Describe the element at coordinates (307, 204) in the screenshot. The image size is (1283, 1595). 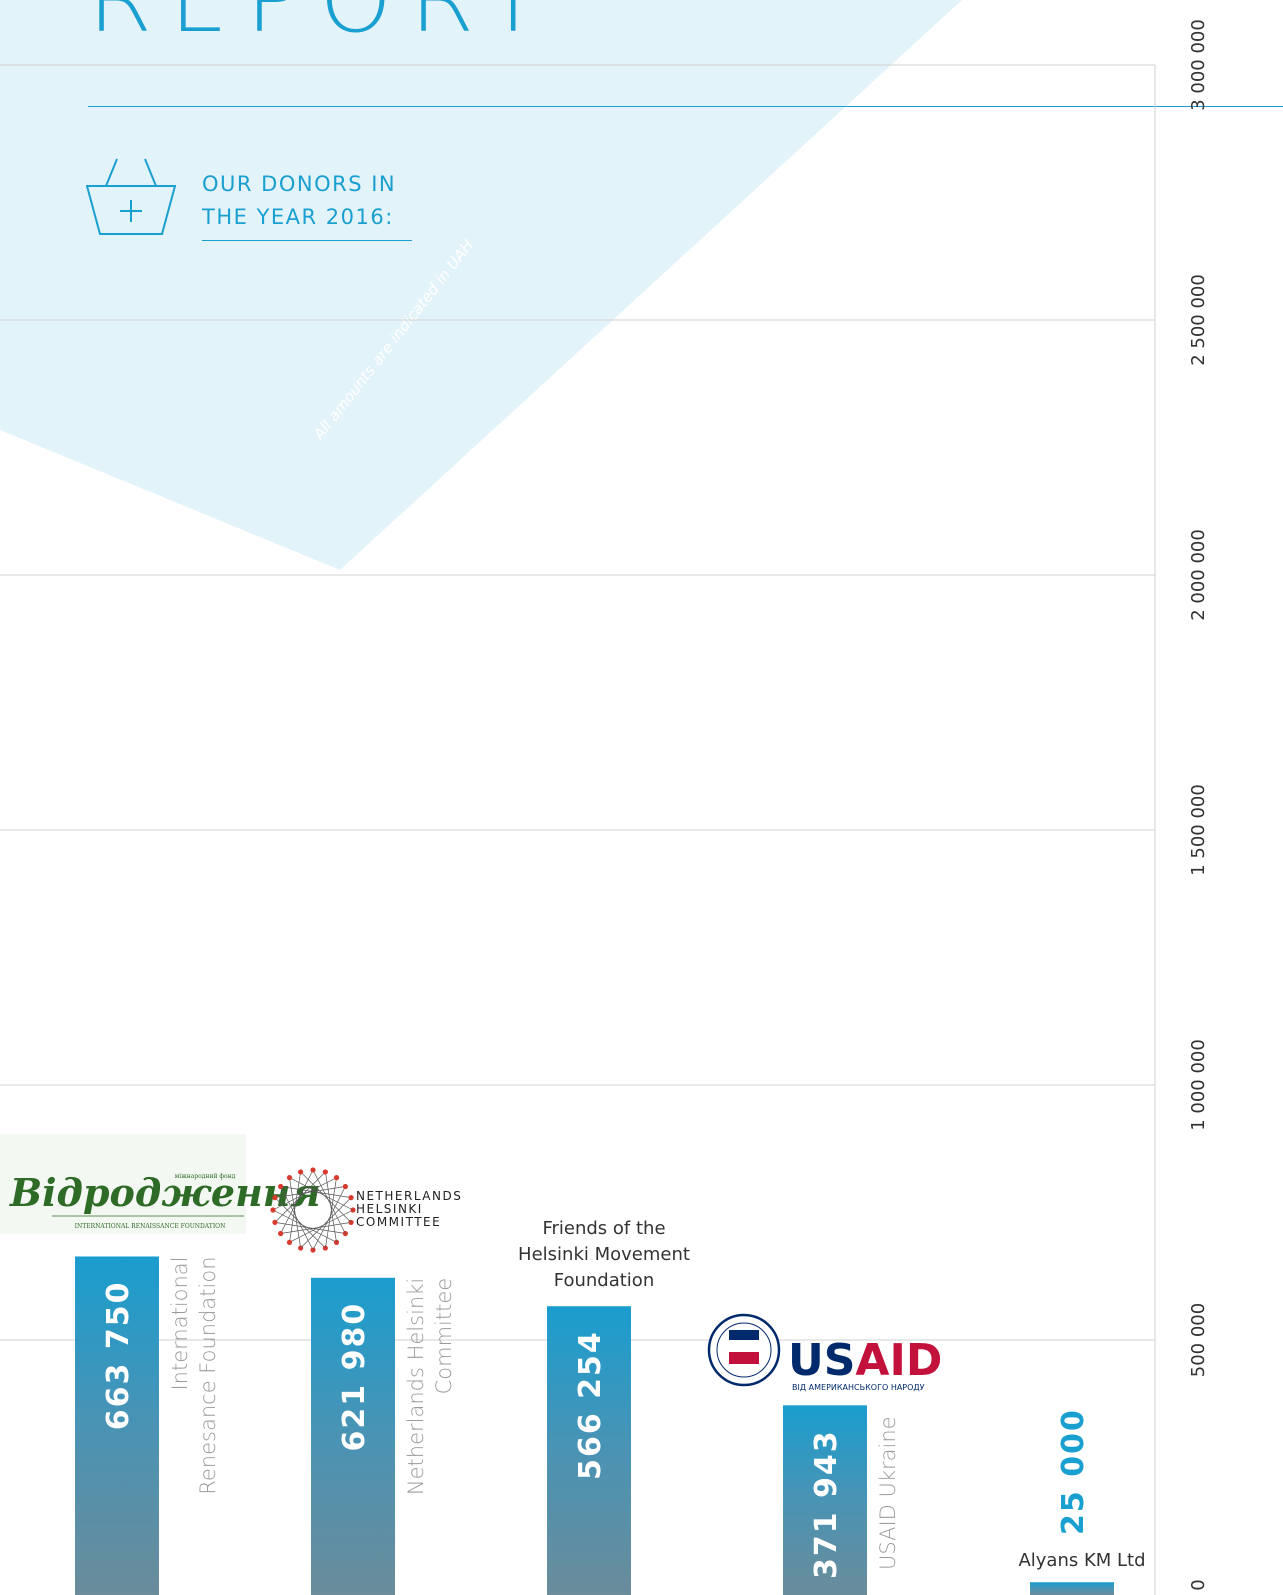
I see `section-title: OUR DONORS IN THE YEAR 2016:` at that location.